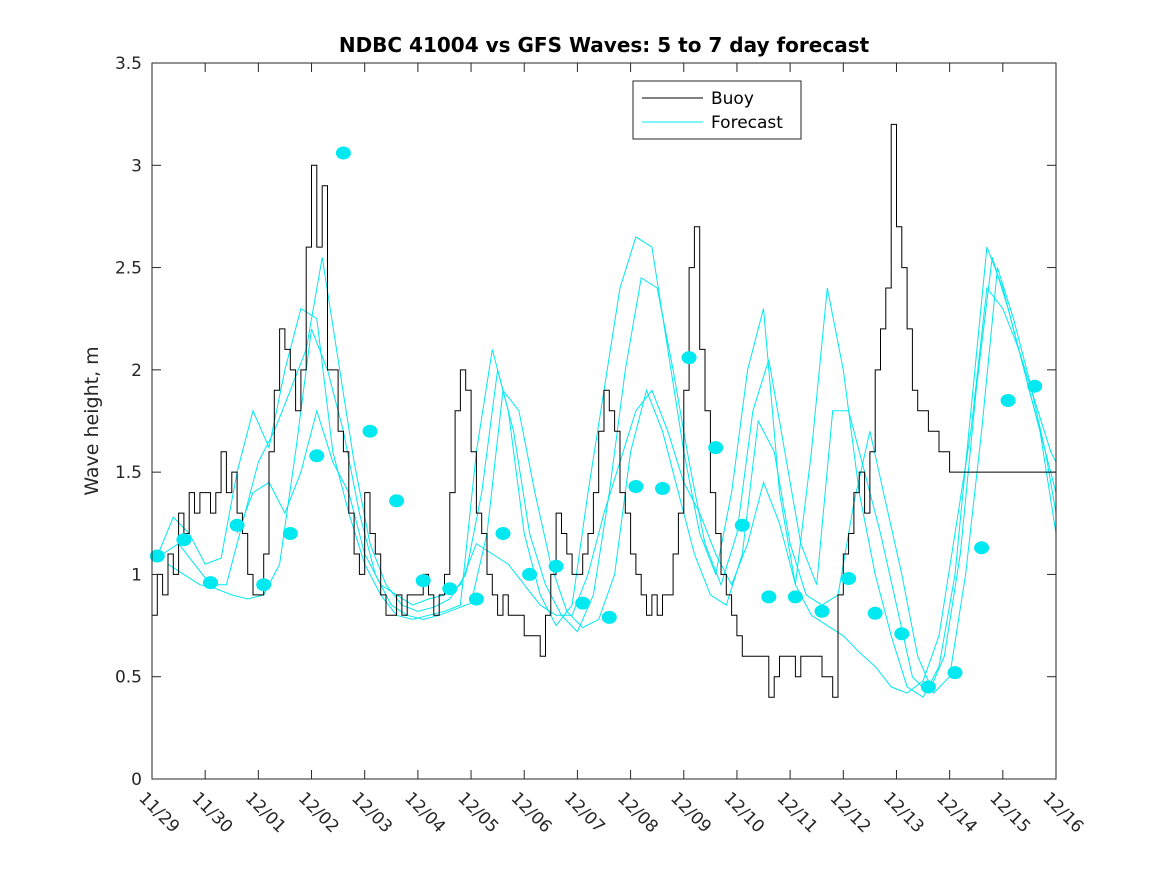  What do you see at coordinates (128, 678) in the screenshot?
I see `y-tick-label: 0.5` at bounding box center [128, 678].